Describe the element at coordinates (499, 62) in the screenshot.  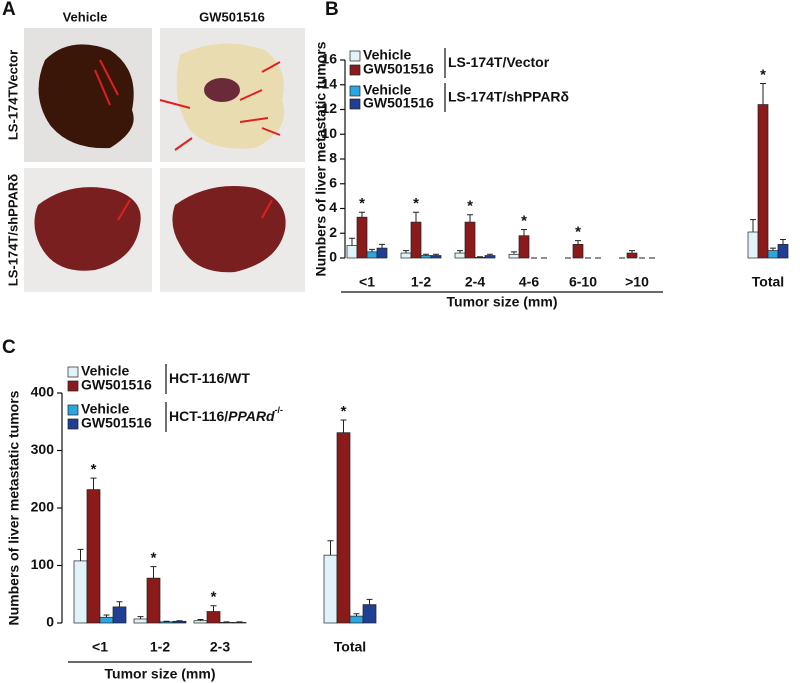
I see `legend-group: LS-174T/Vector` at that location.